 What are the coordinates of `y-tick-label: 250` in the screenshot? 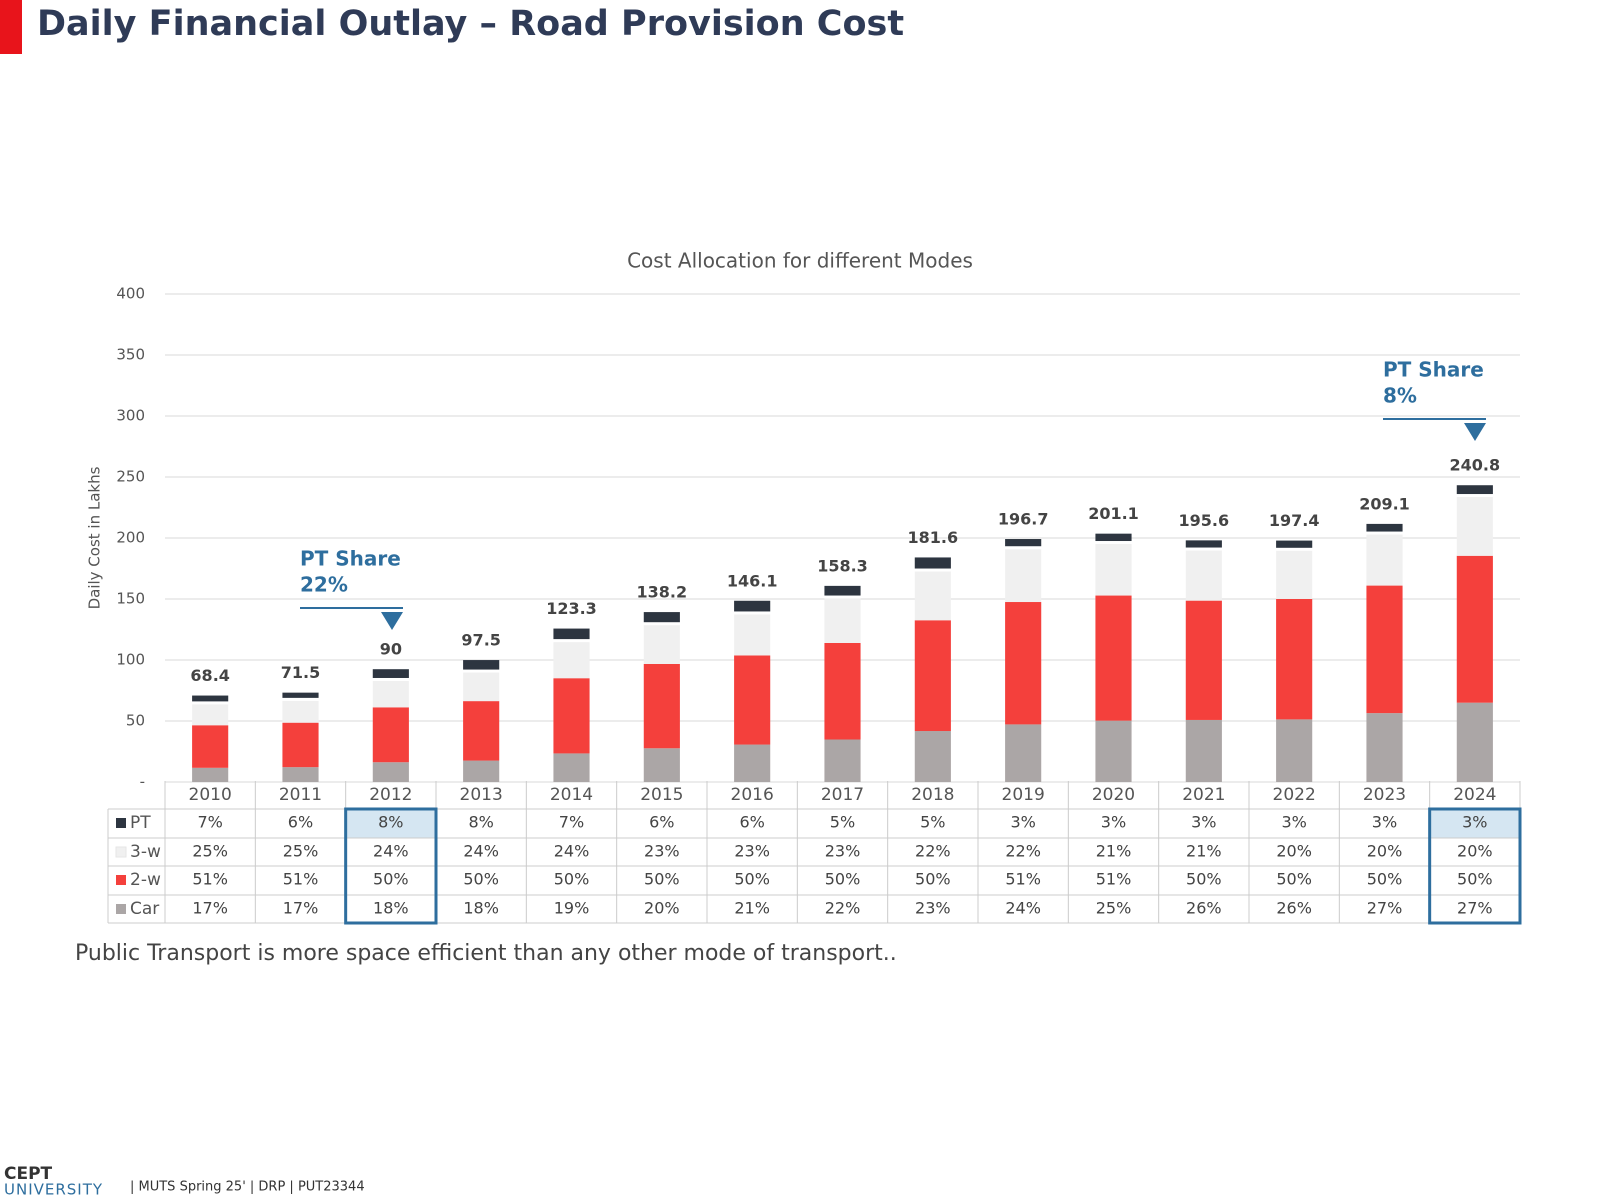 It's located at (130, 477).